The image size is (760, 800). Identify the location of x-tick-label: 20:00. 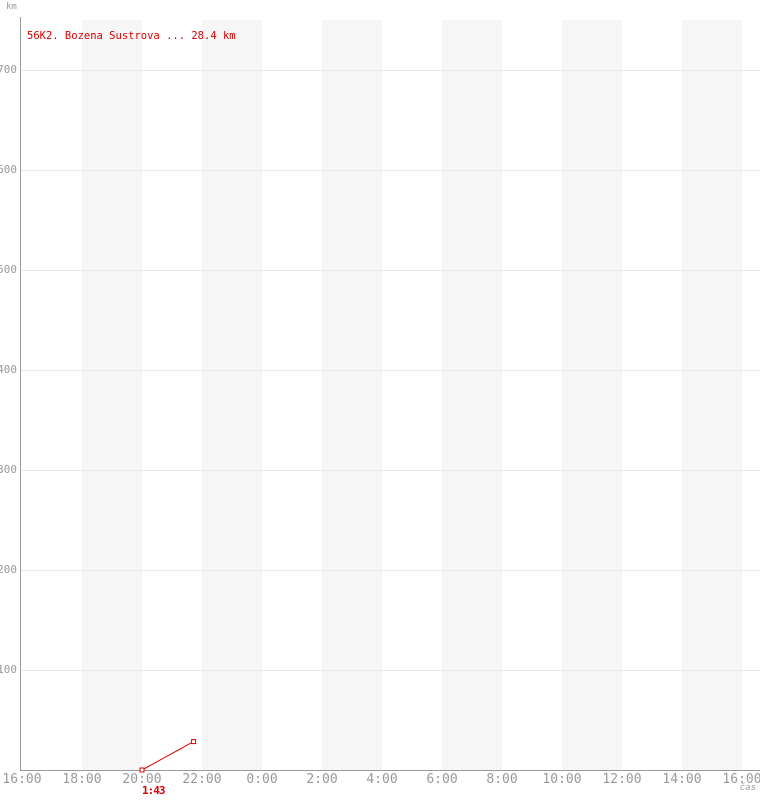
(142, 779).